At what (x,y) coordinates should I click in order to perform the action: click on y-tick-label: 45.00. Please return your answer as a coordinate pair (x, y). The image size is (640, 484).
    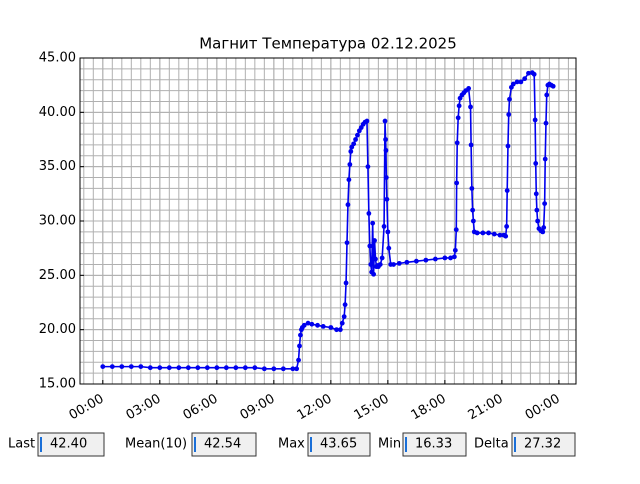
    Looking at the image, I should click on (57, 58).